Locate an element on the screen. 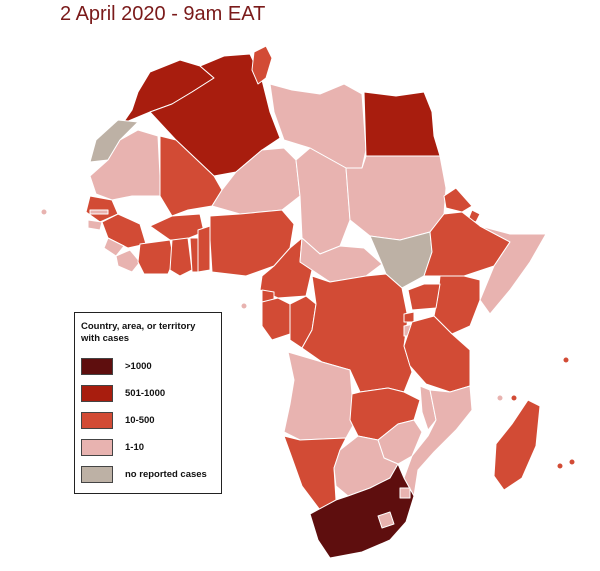  legend-item: 1-10 is located at coordinates (148, 447).